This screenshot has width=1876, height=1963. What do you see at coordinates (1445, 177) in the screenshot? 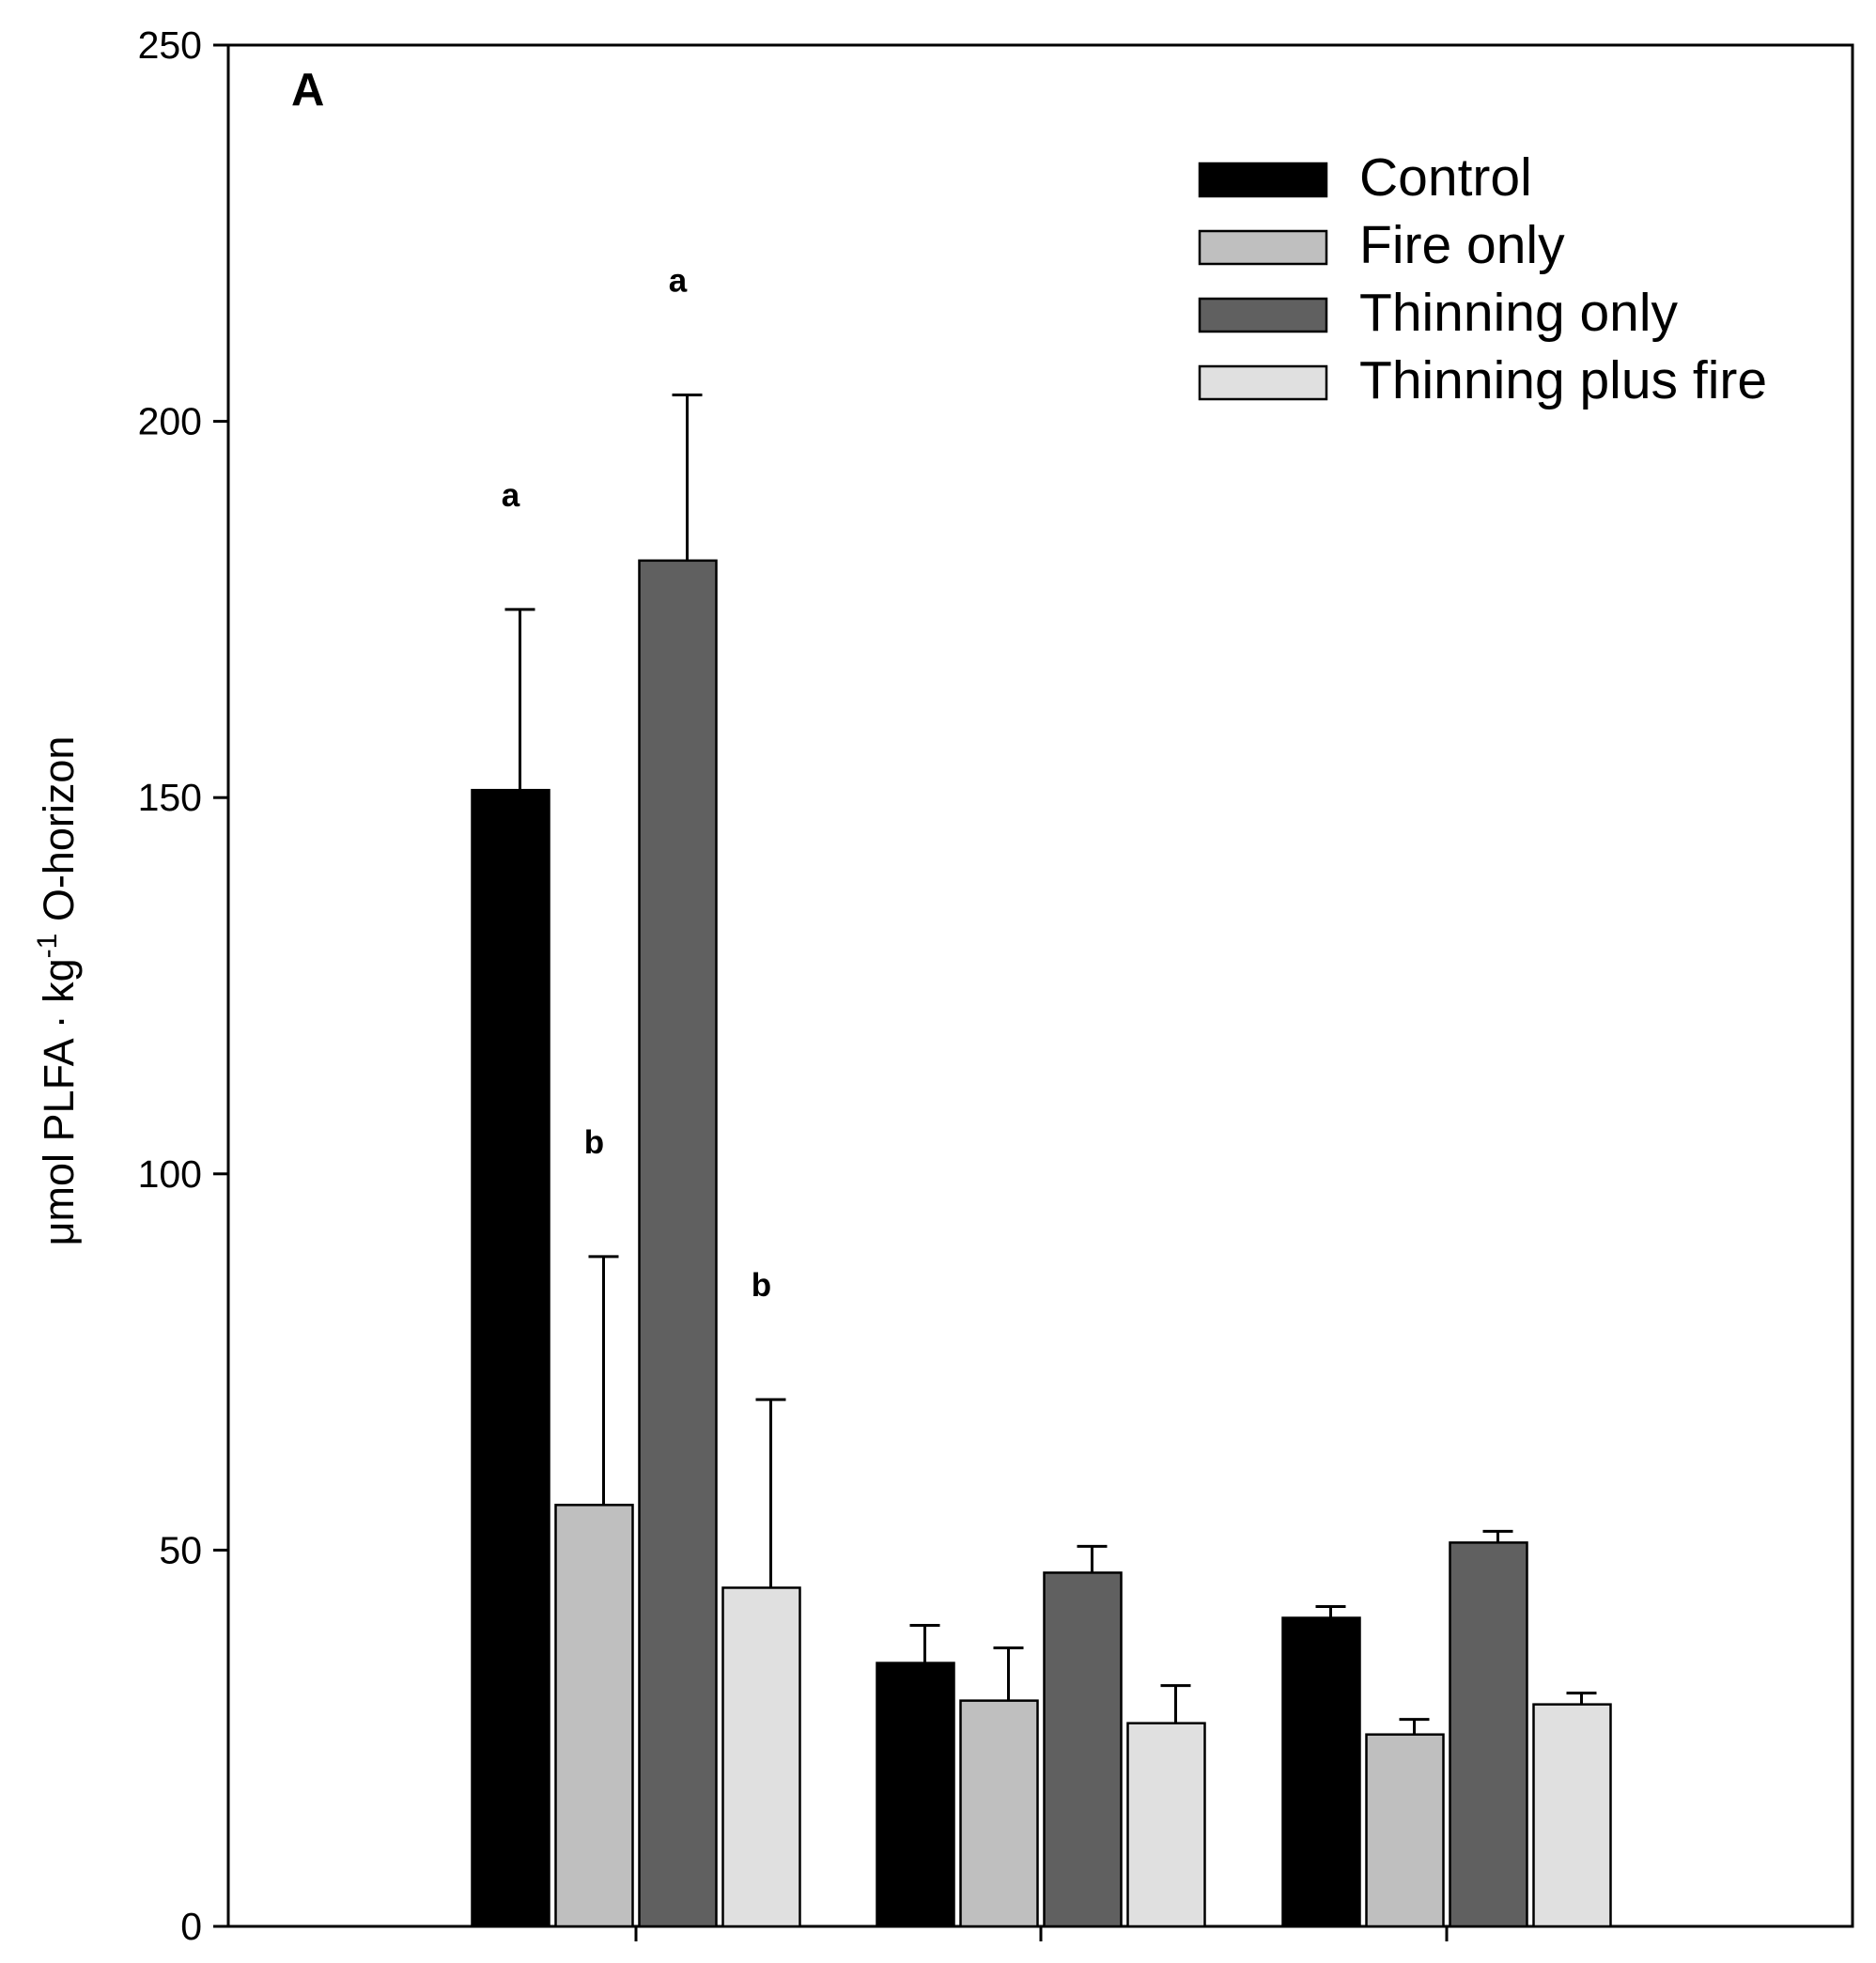
I see `legend-label: Control` at bounding box center [1445, 177].